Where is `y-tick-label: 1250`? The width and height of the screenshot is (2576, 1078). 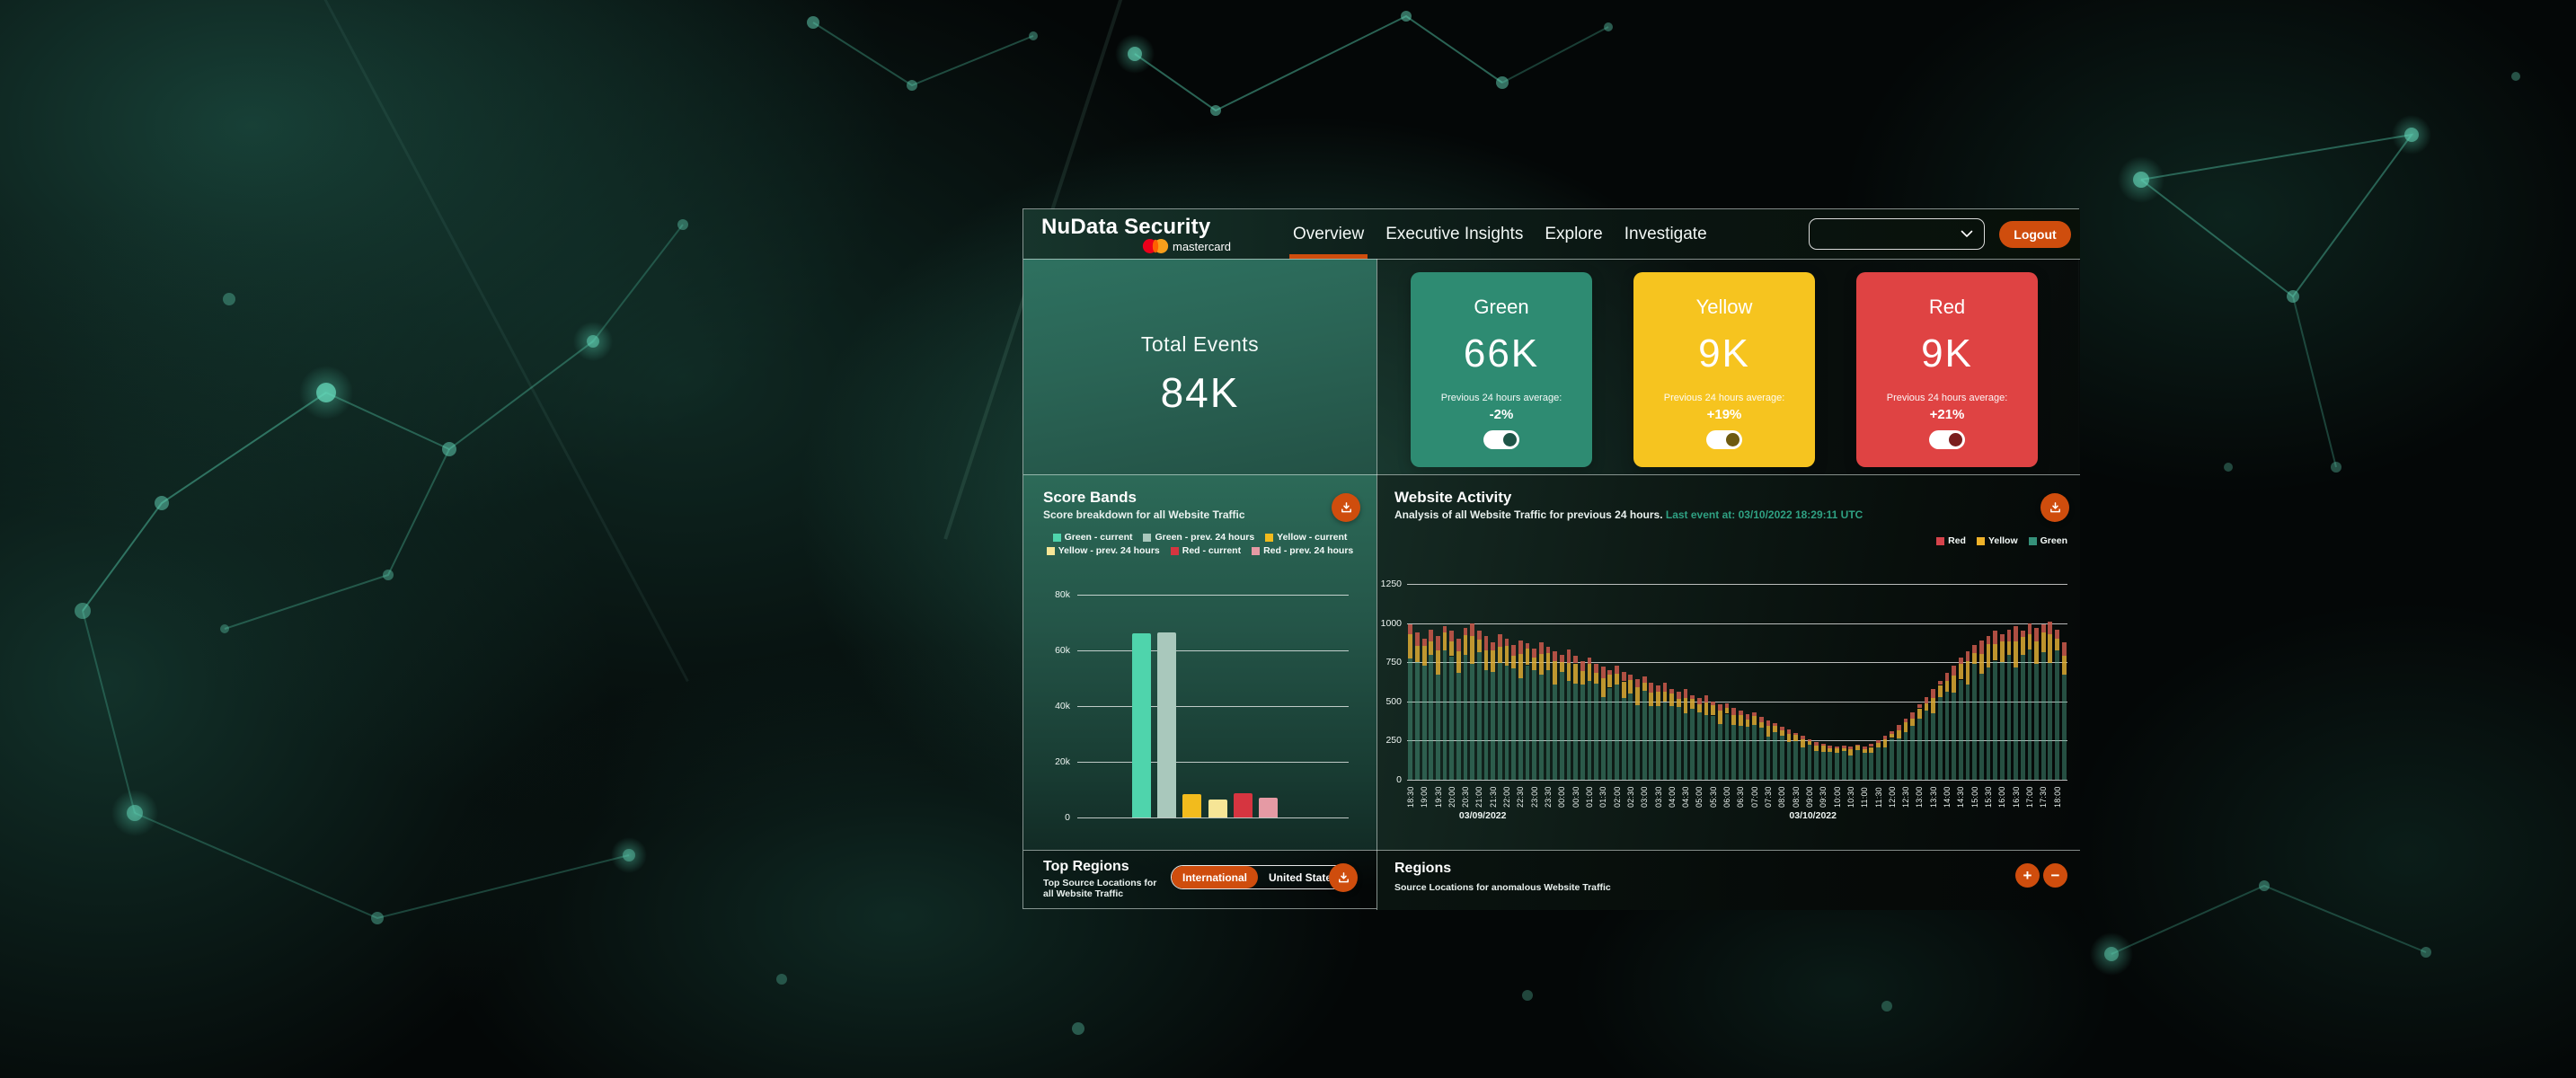
y-tick-label: 1250 is located at coordinates (1391, 584).